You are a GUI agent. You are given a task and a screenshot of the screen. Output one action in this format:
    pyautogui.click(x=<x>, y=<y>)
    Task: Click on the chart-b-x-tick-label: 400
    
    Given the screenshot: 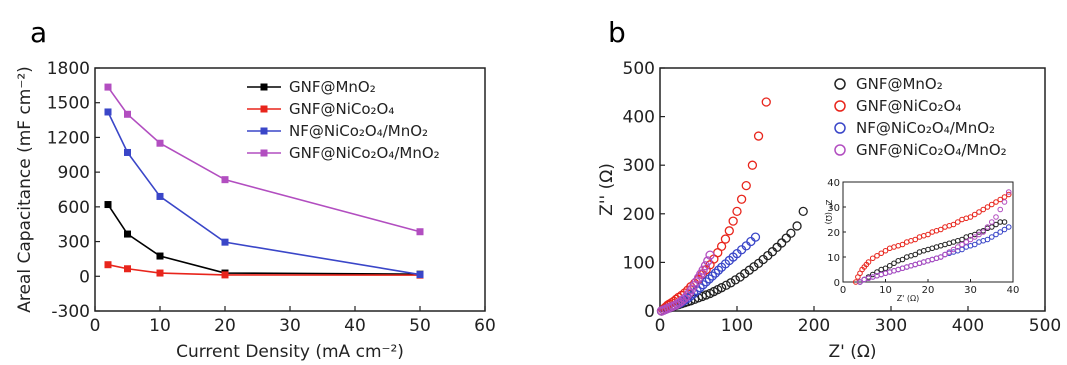 What is the action you would take?
    pyautogui.click(x=968, y=326)
    